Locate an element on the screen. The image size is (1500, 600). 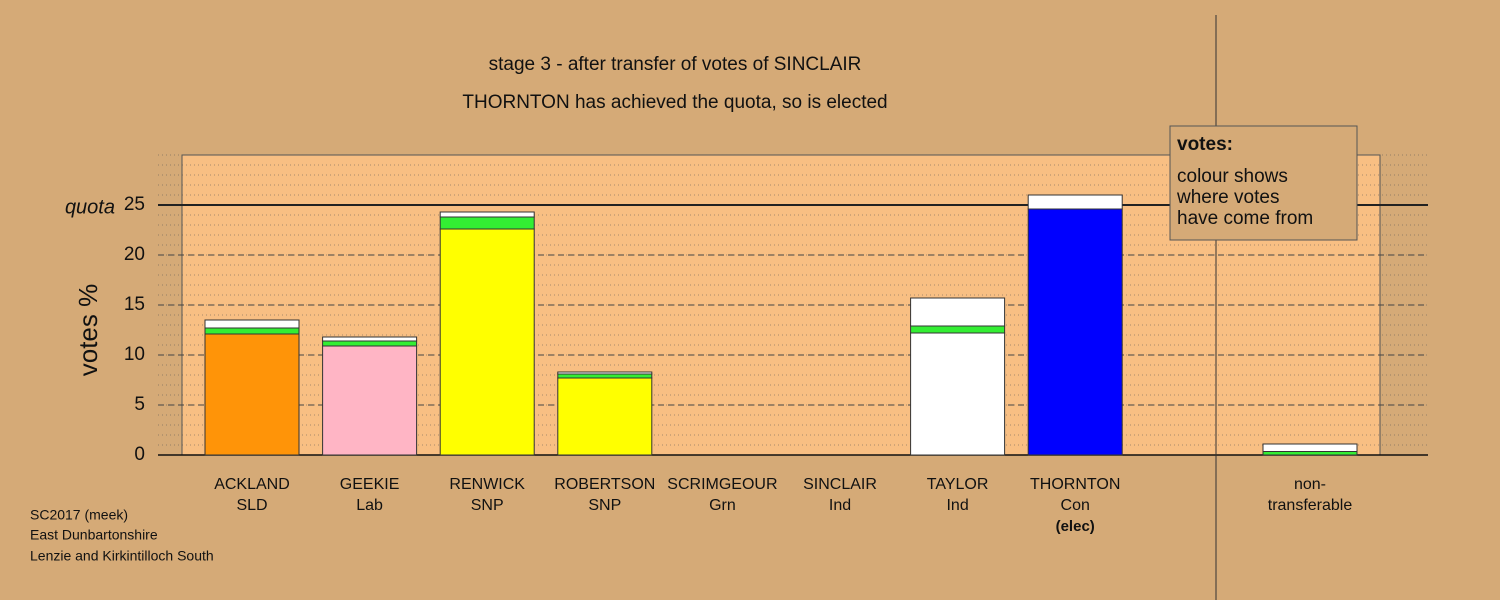
legend-line: where votes is located at coordinates (1227, 197).